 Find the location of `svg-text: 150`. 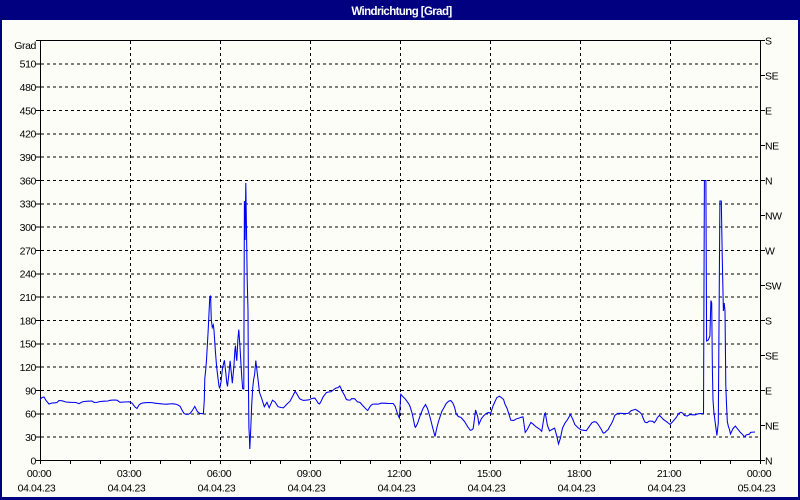

svg-text: 150 is located at coordinates (28, 345).